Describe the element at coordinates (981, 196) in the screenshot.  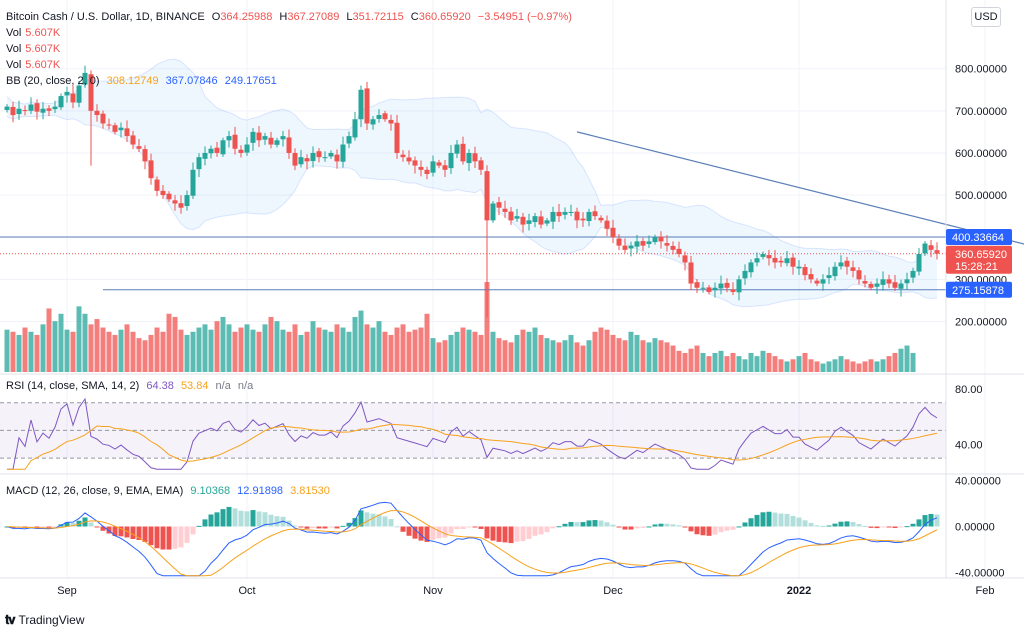
I see `price-tick-label: 500.00000` at that location.